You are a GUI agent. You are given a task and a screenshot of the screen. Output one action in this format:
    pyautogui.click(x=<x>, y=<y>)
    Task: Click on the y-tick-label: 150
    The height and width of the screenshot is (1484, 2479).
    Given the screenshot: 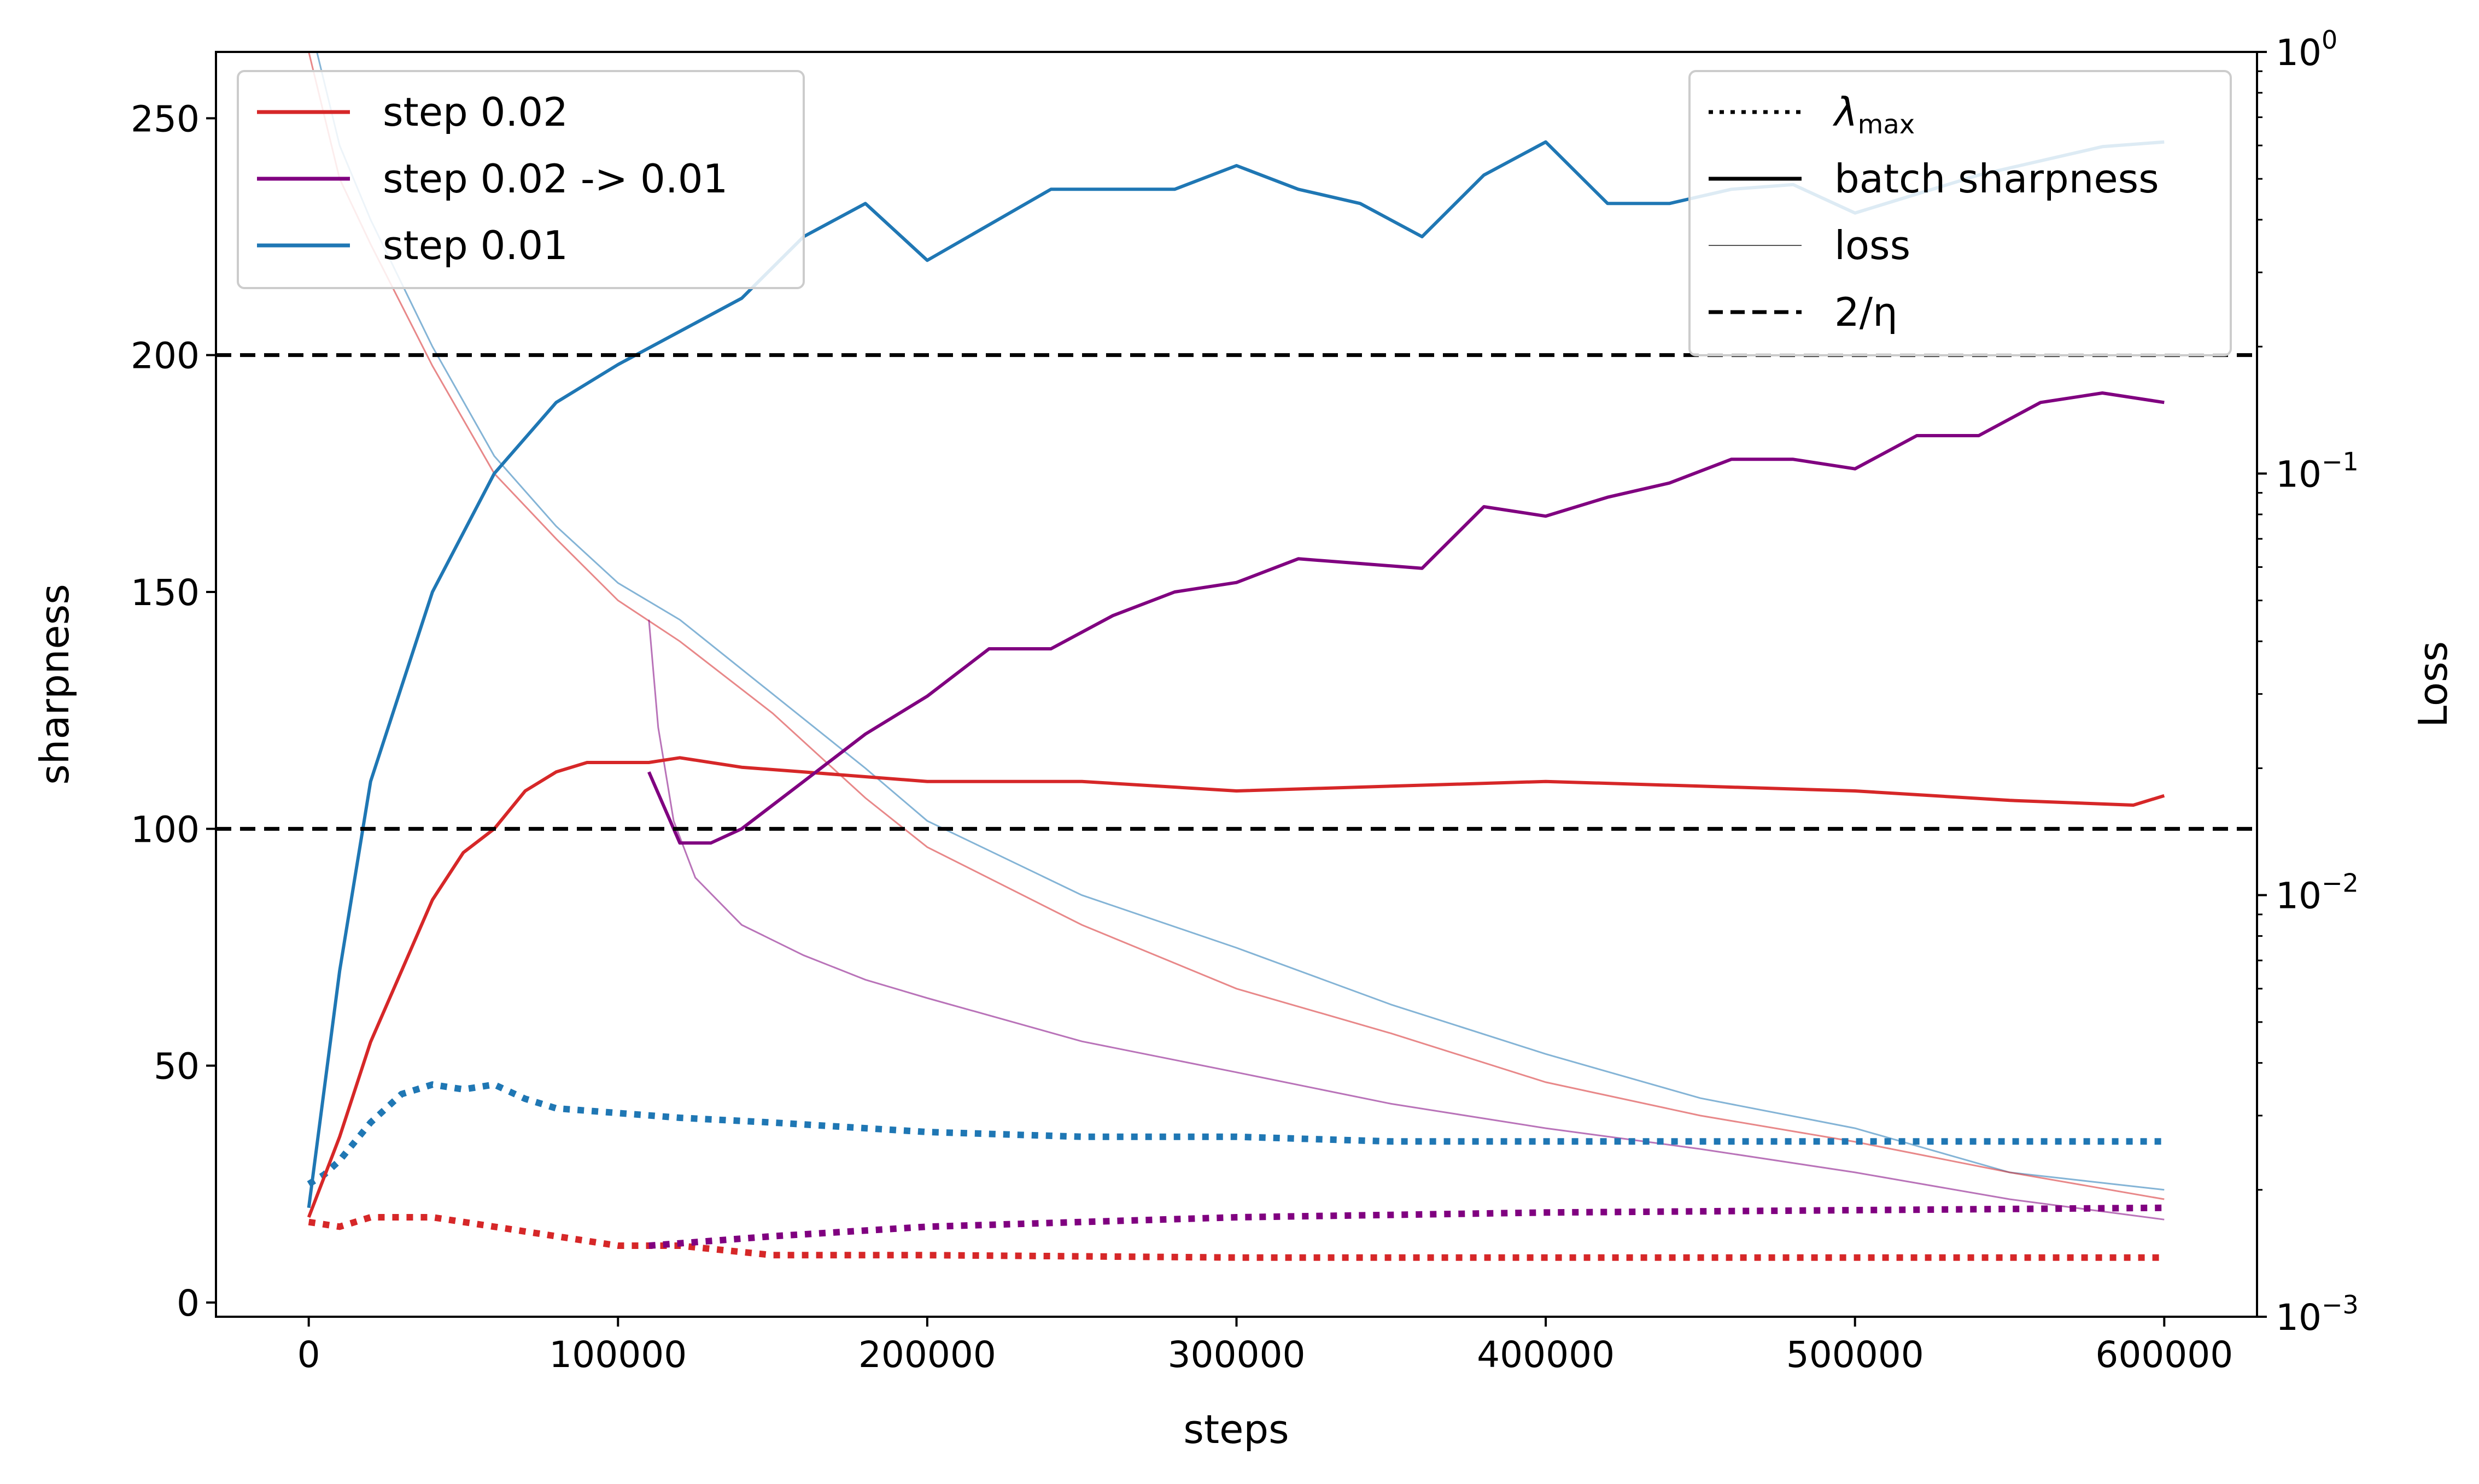 What is the action you would take?
    pyautogui.click(x=165, y=593)
    